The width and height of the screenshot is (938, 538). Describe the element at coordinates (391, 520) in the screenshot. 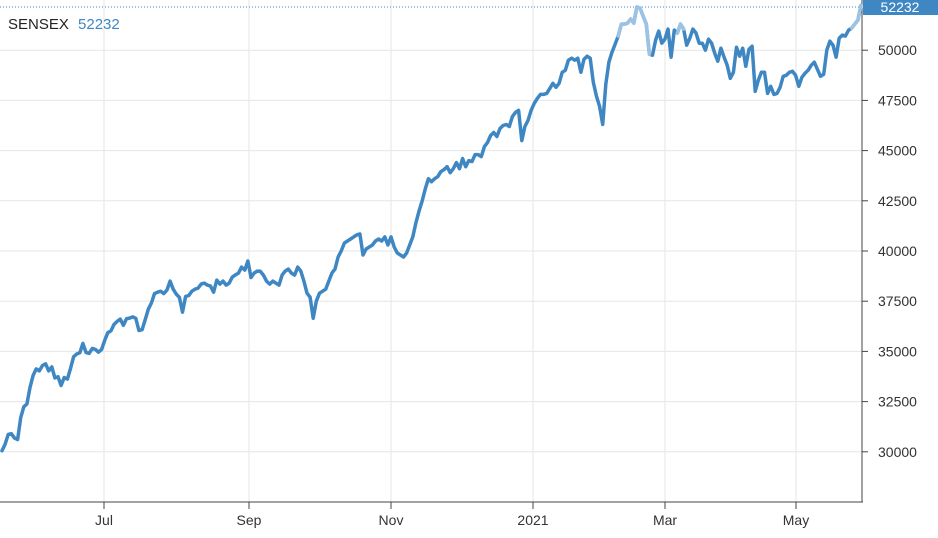

I see `x-tick-label: Nov` at that location.